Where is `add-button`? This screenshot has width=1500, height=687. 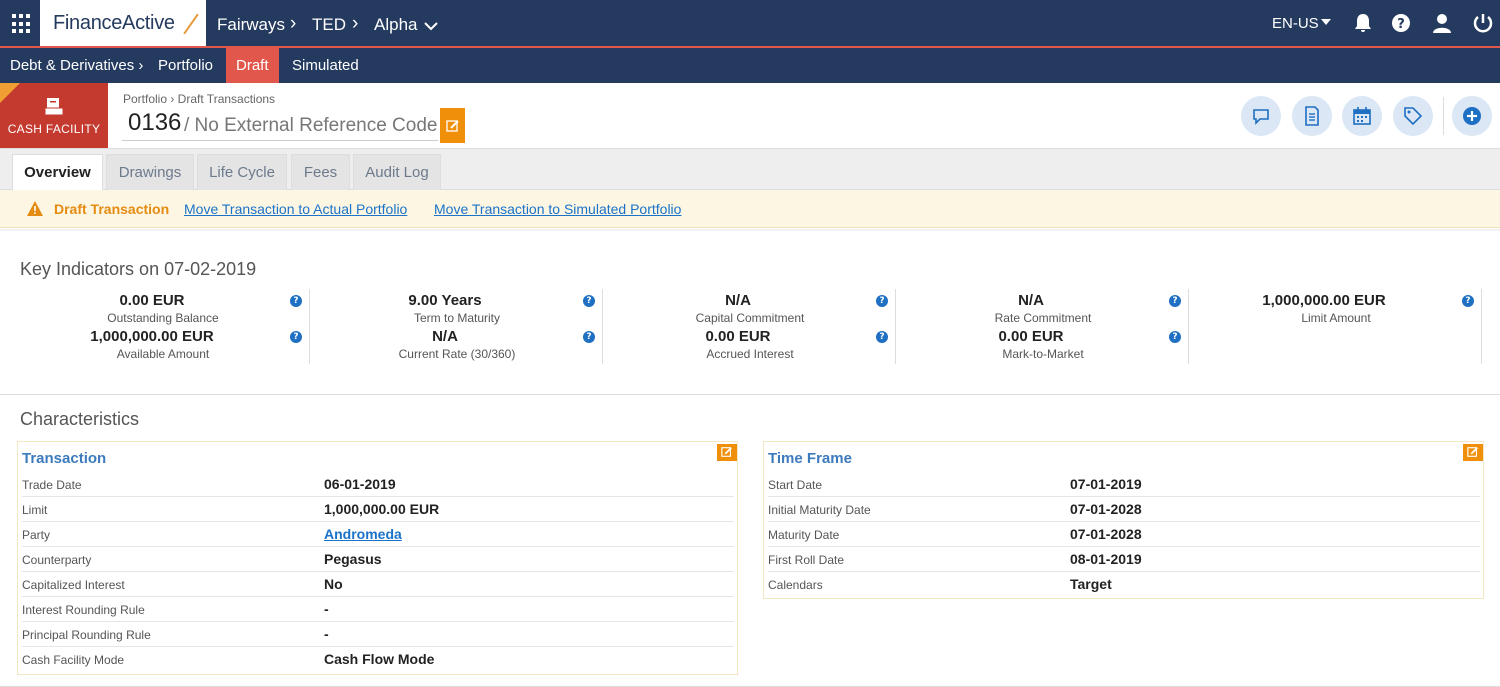 add-button is located at coordinates (1472, 116).